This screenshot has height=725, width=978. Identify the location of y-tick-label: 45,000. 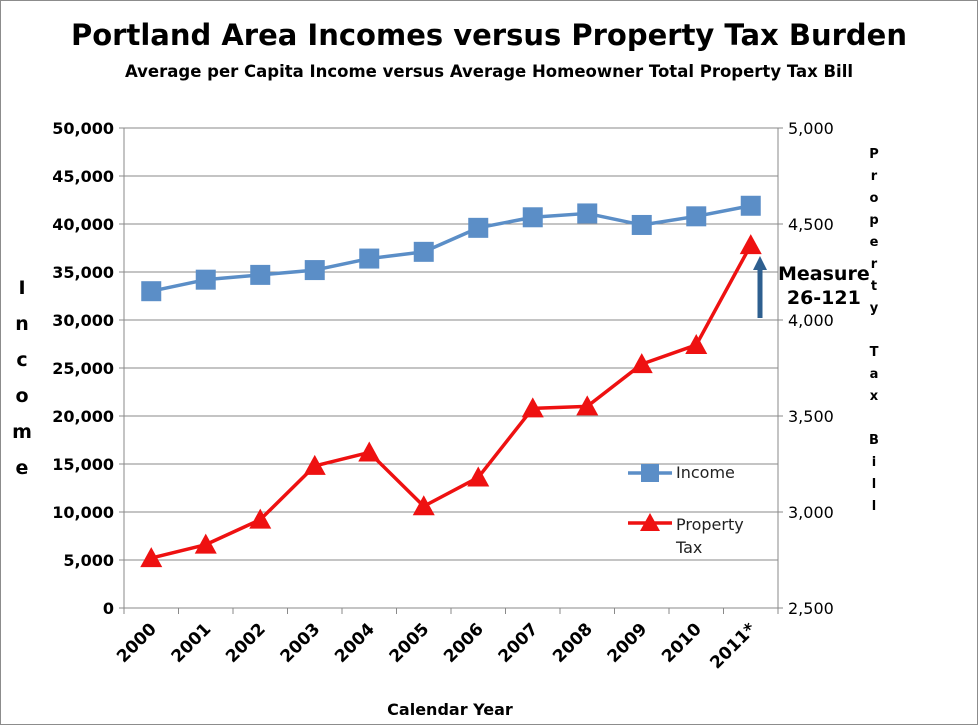
(83, 176).